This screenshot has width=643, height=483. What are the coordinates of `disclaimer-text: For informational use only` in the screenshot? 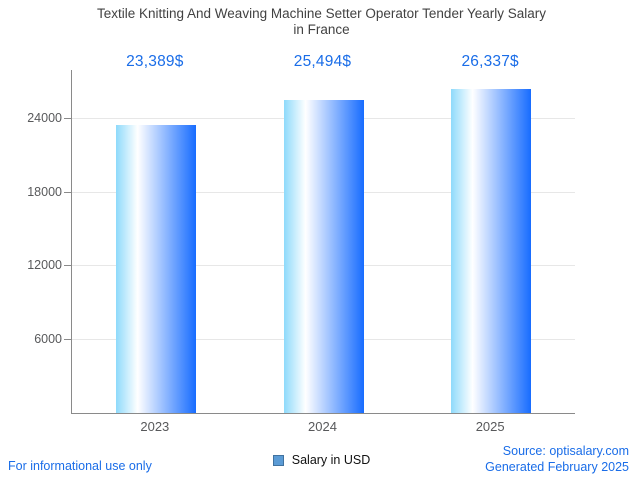 It's located at (80, 466).